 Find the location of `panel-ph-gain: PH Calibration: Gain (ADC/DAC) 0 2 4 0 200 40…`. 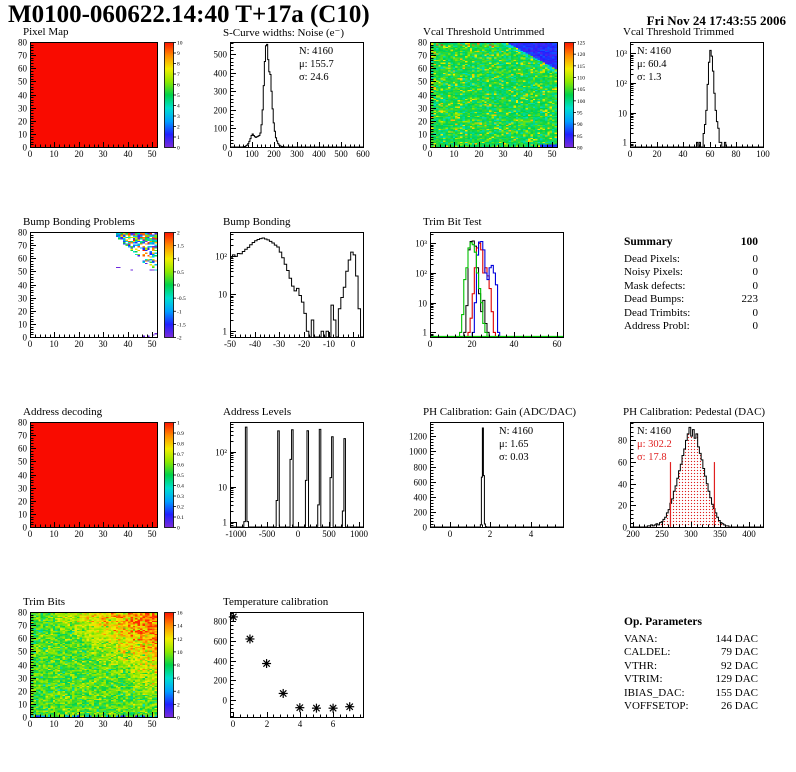

panel-ph-gain: PH Calibration: Gain (ADC/DAC) 0 2 4 0 200 40… is located at coordinates (498, 492).